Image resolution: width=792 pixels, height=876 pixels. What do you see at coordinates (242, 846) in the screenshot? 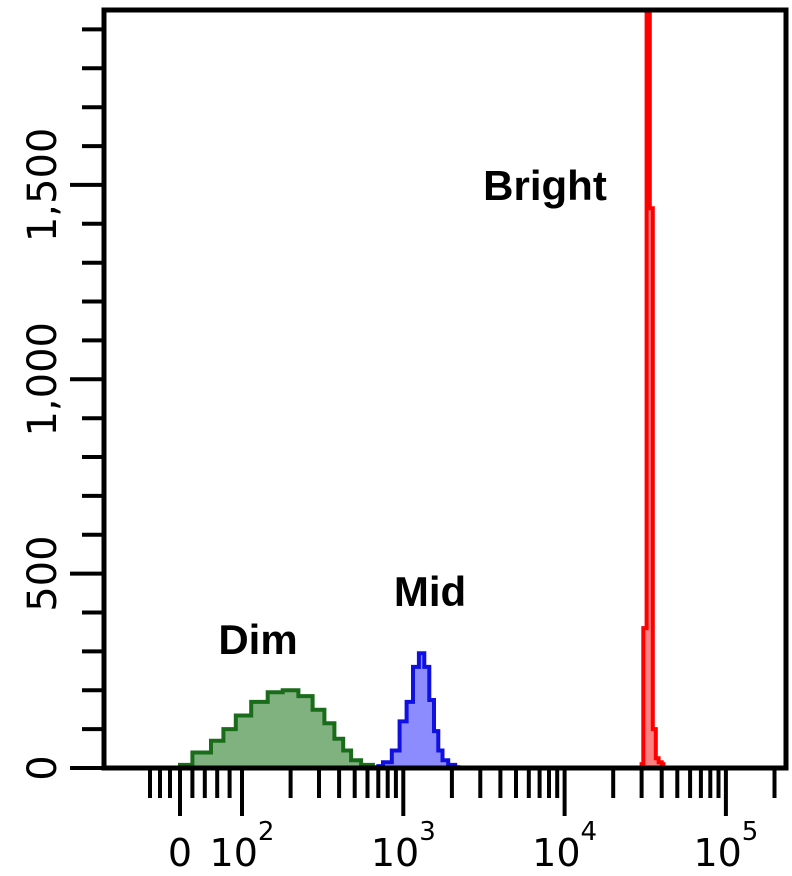
I see `x-tick-label: 10²` at bounding box center [242, 846].